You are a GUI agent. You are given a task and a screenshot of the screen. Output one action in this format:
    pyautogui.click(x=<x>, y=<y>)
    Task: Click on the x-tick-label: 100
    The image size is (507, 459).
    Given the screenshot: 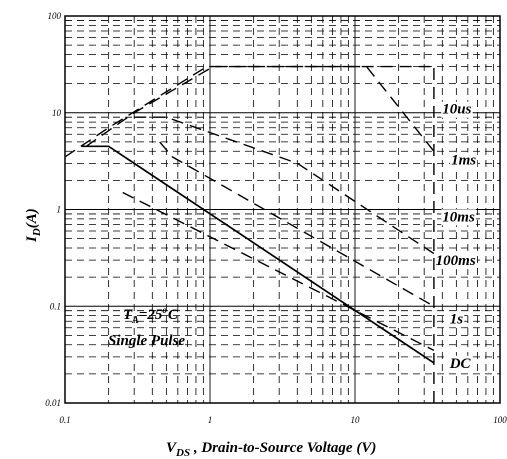 What is the action you would take?
    pyautogui.click(x=500, y=420)
    